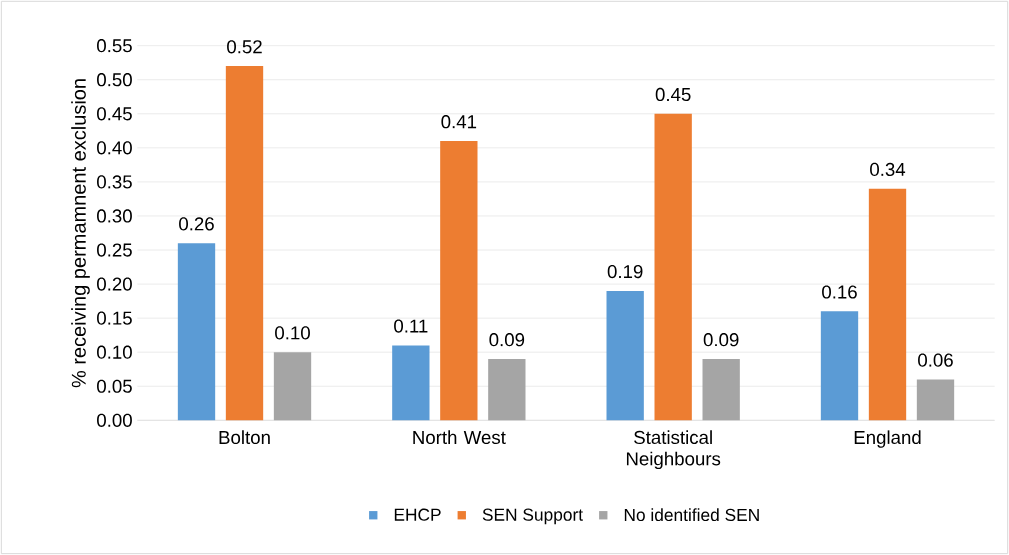 The image size is (1009, 555). I want to click on data-label: 0.11, so click(411, 326).